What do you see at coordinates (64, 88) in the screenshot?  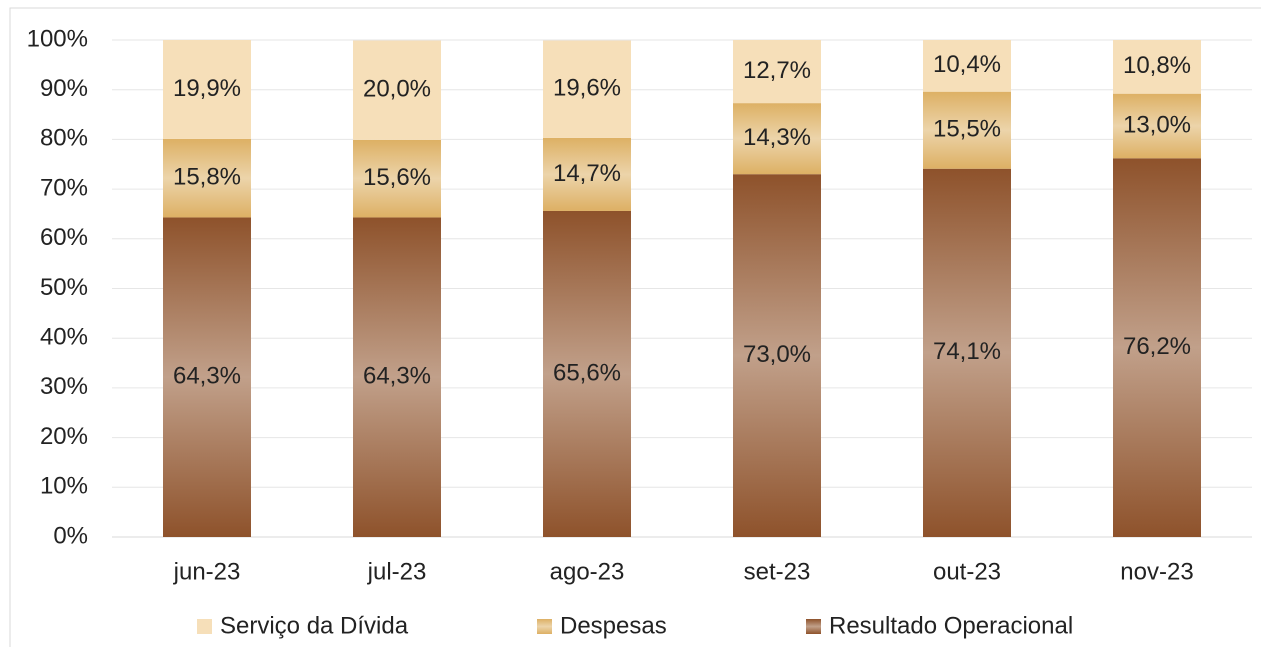 I see `y-tick-label: 90%` at bounding box center [64, 88].